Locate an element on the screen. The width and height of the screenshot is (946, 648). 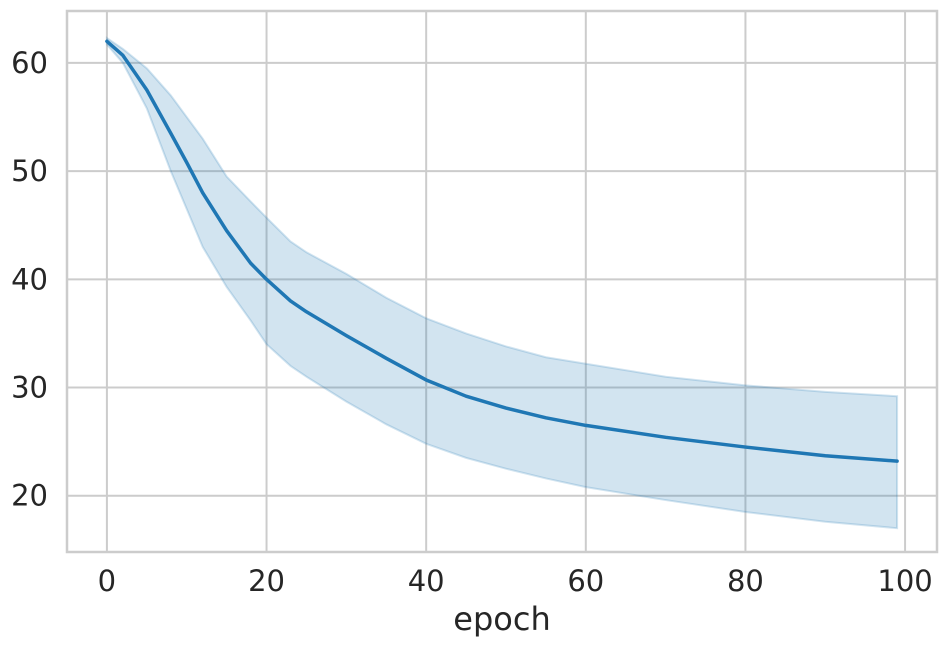
x-tick-label: 100 is located at coordinates (904, 581).